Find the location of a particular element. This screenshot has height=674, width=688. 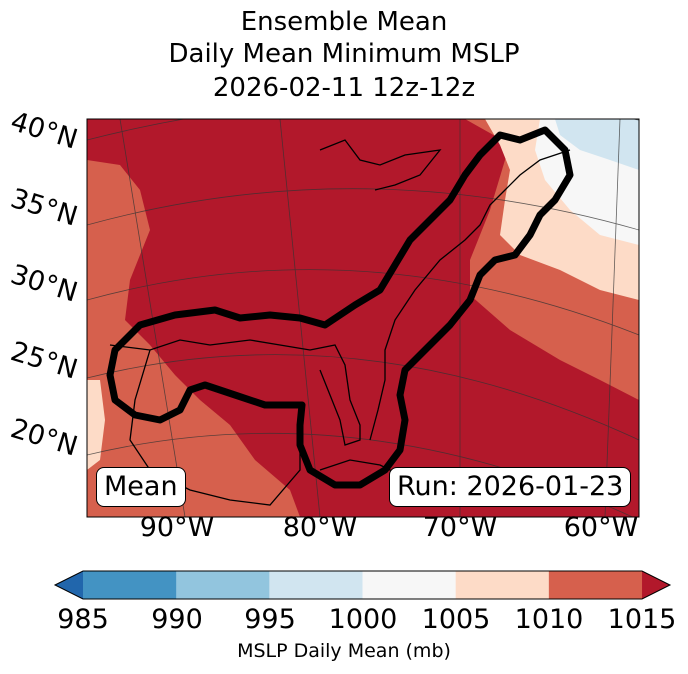

colorbar-tick-990: 990 is located at coordinates (177, 619).